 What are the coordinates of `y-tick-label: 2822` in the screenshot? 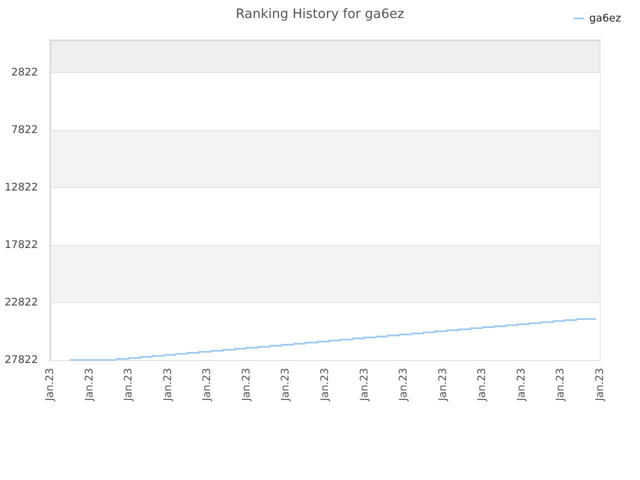 It's located at (24, 72).